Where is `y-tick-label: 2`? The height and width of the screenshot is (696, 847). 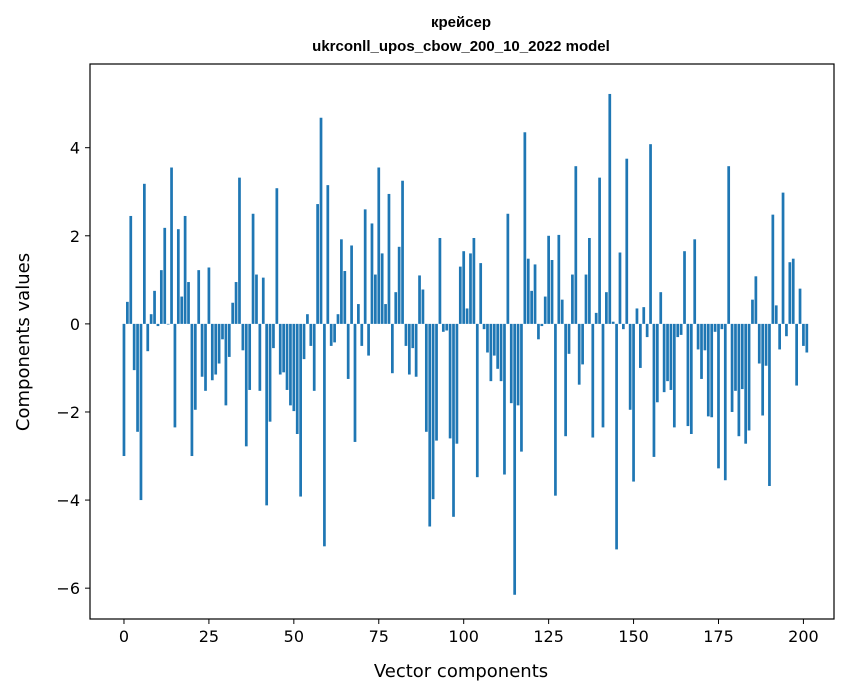
y-tick-label: 2 is located at coordinates (75, 236).